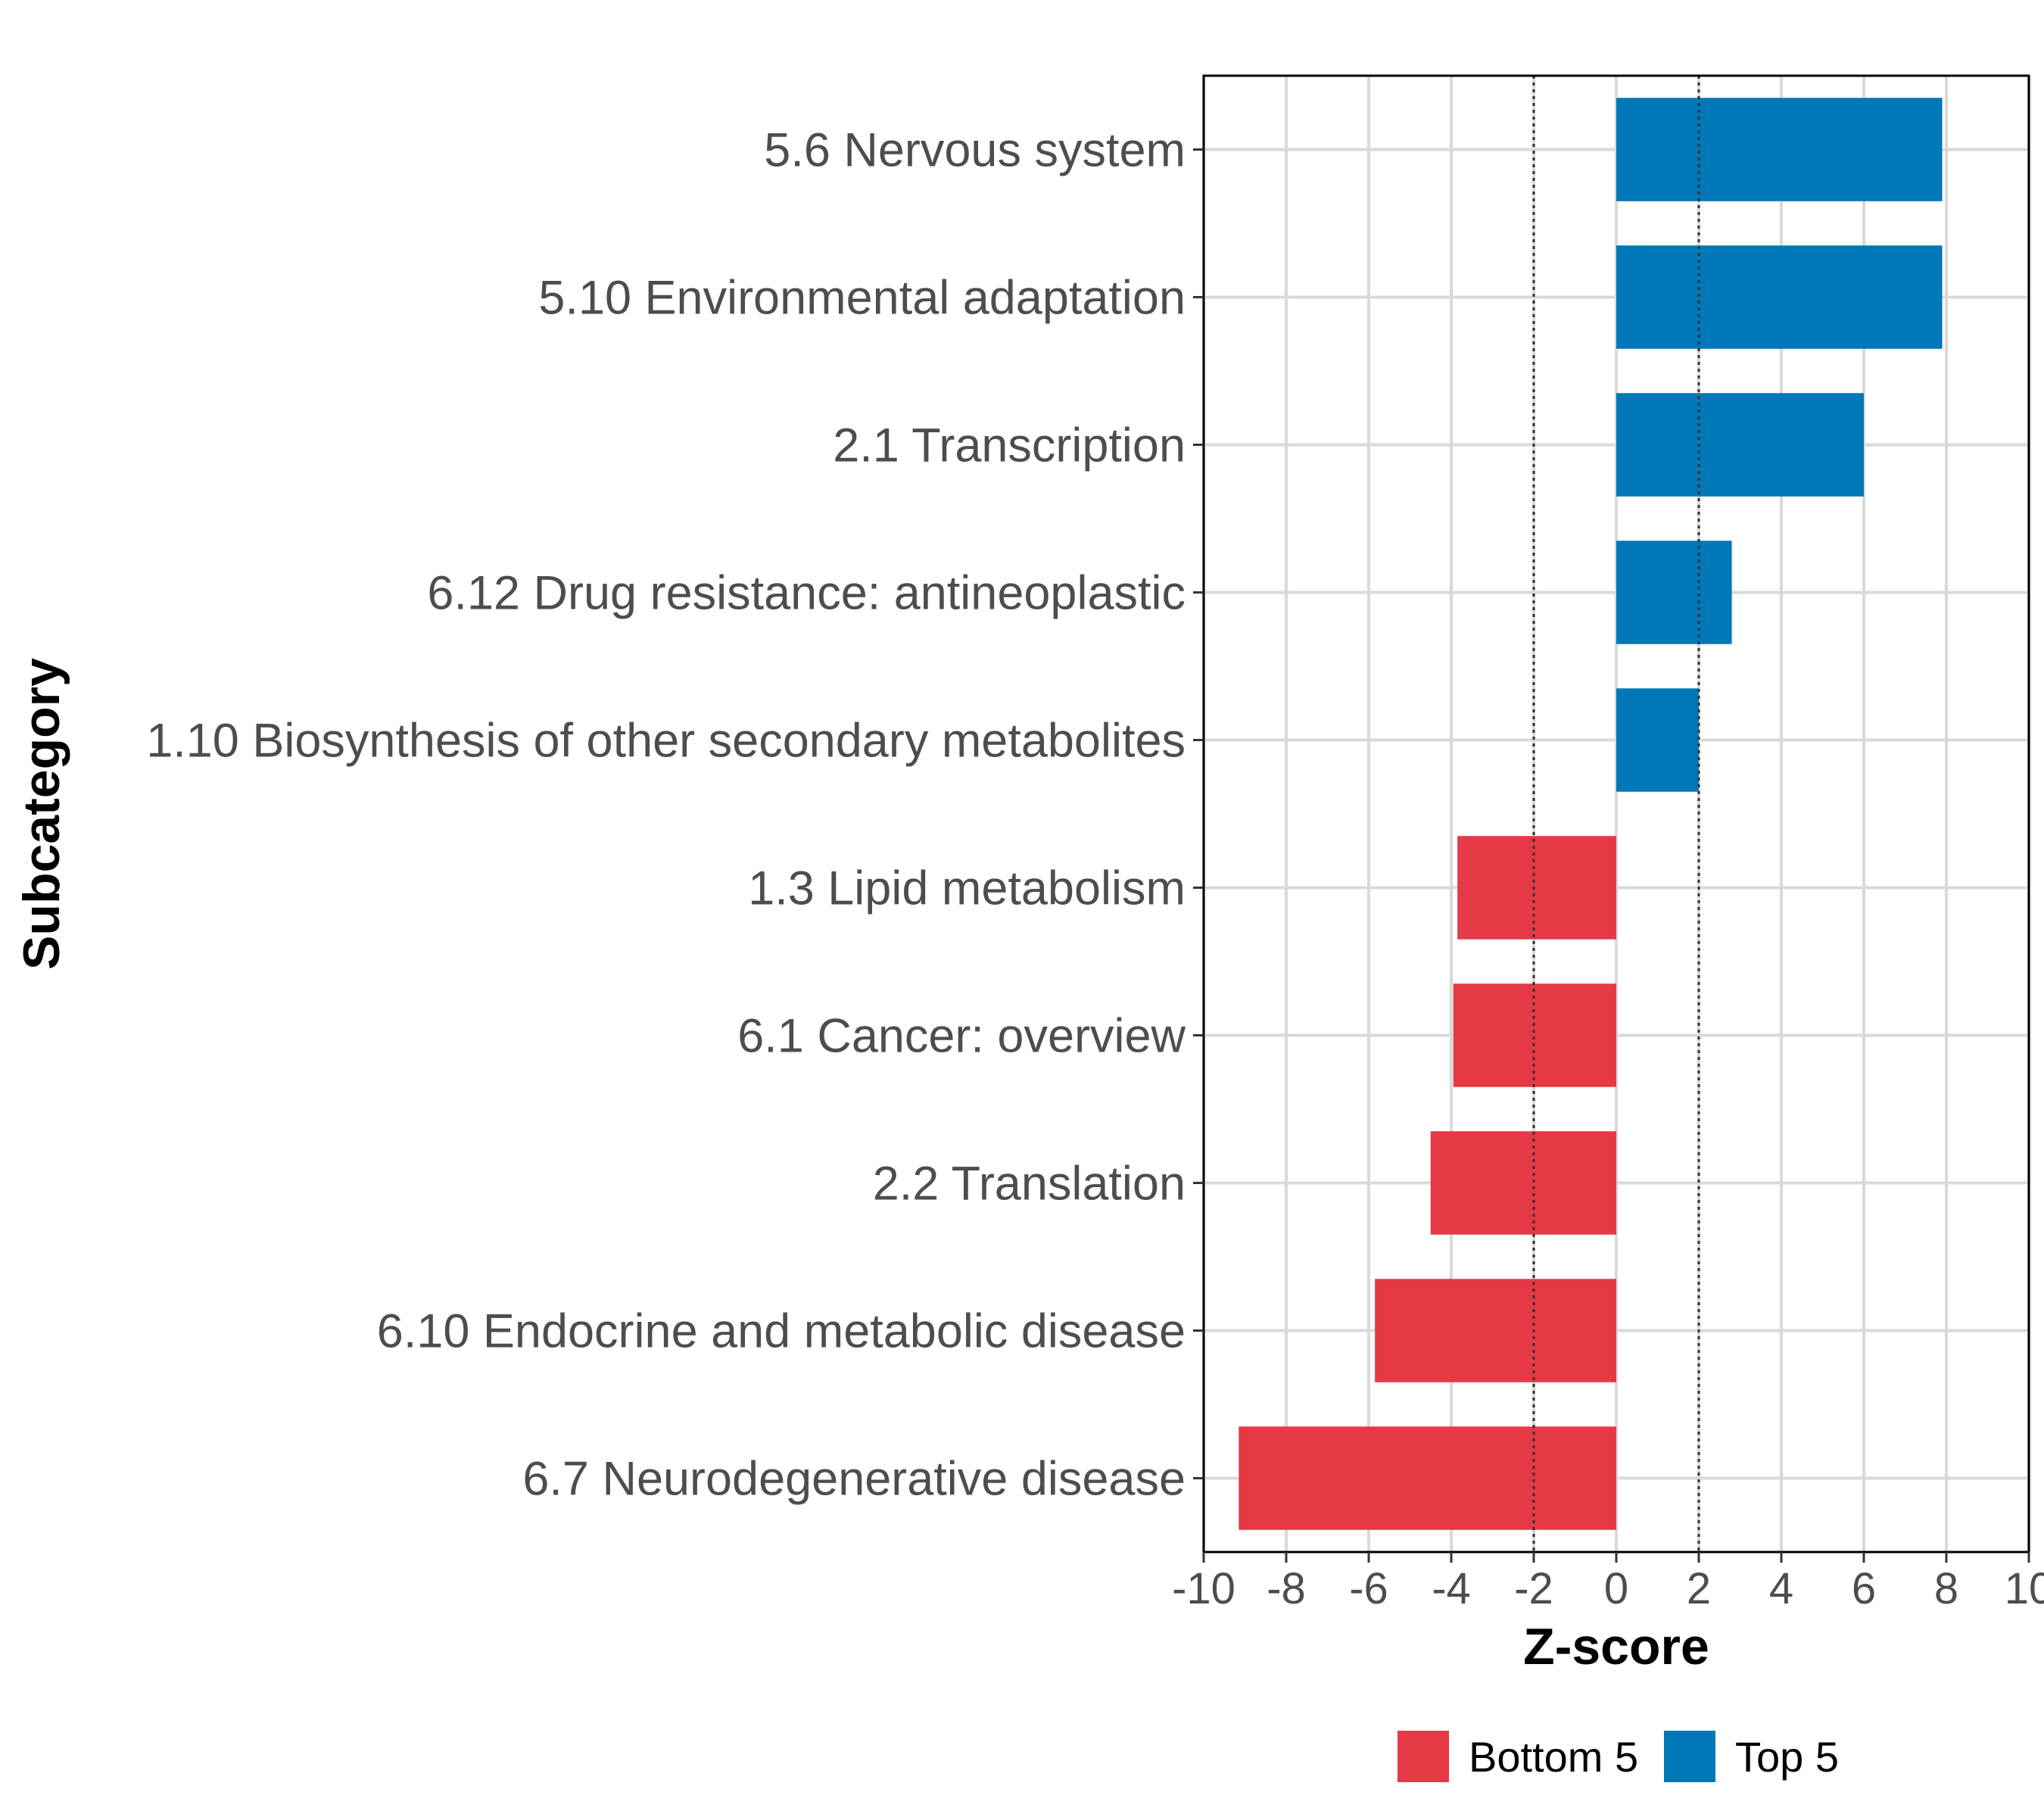  What do you see at coordinates (1864, 1588) in the screenshot?
I see `x-tick-label: 6` at bounding box center [1864, 1588].